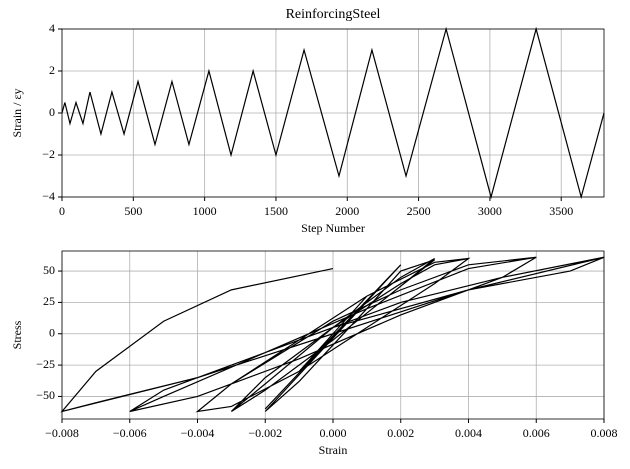  What do you see at coordinates (561, 211) in the screenshot?
I see `x-tick-label: 3500` at bounding box center [561, 211].